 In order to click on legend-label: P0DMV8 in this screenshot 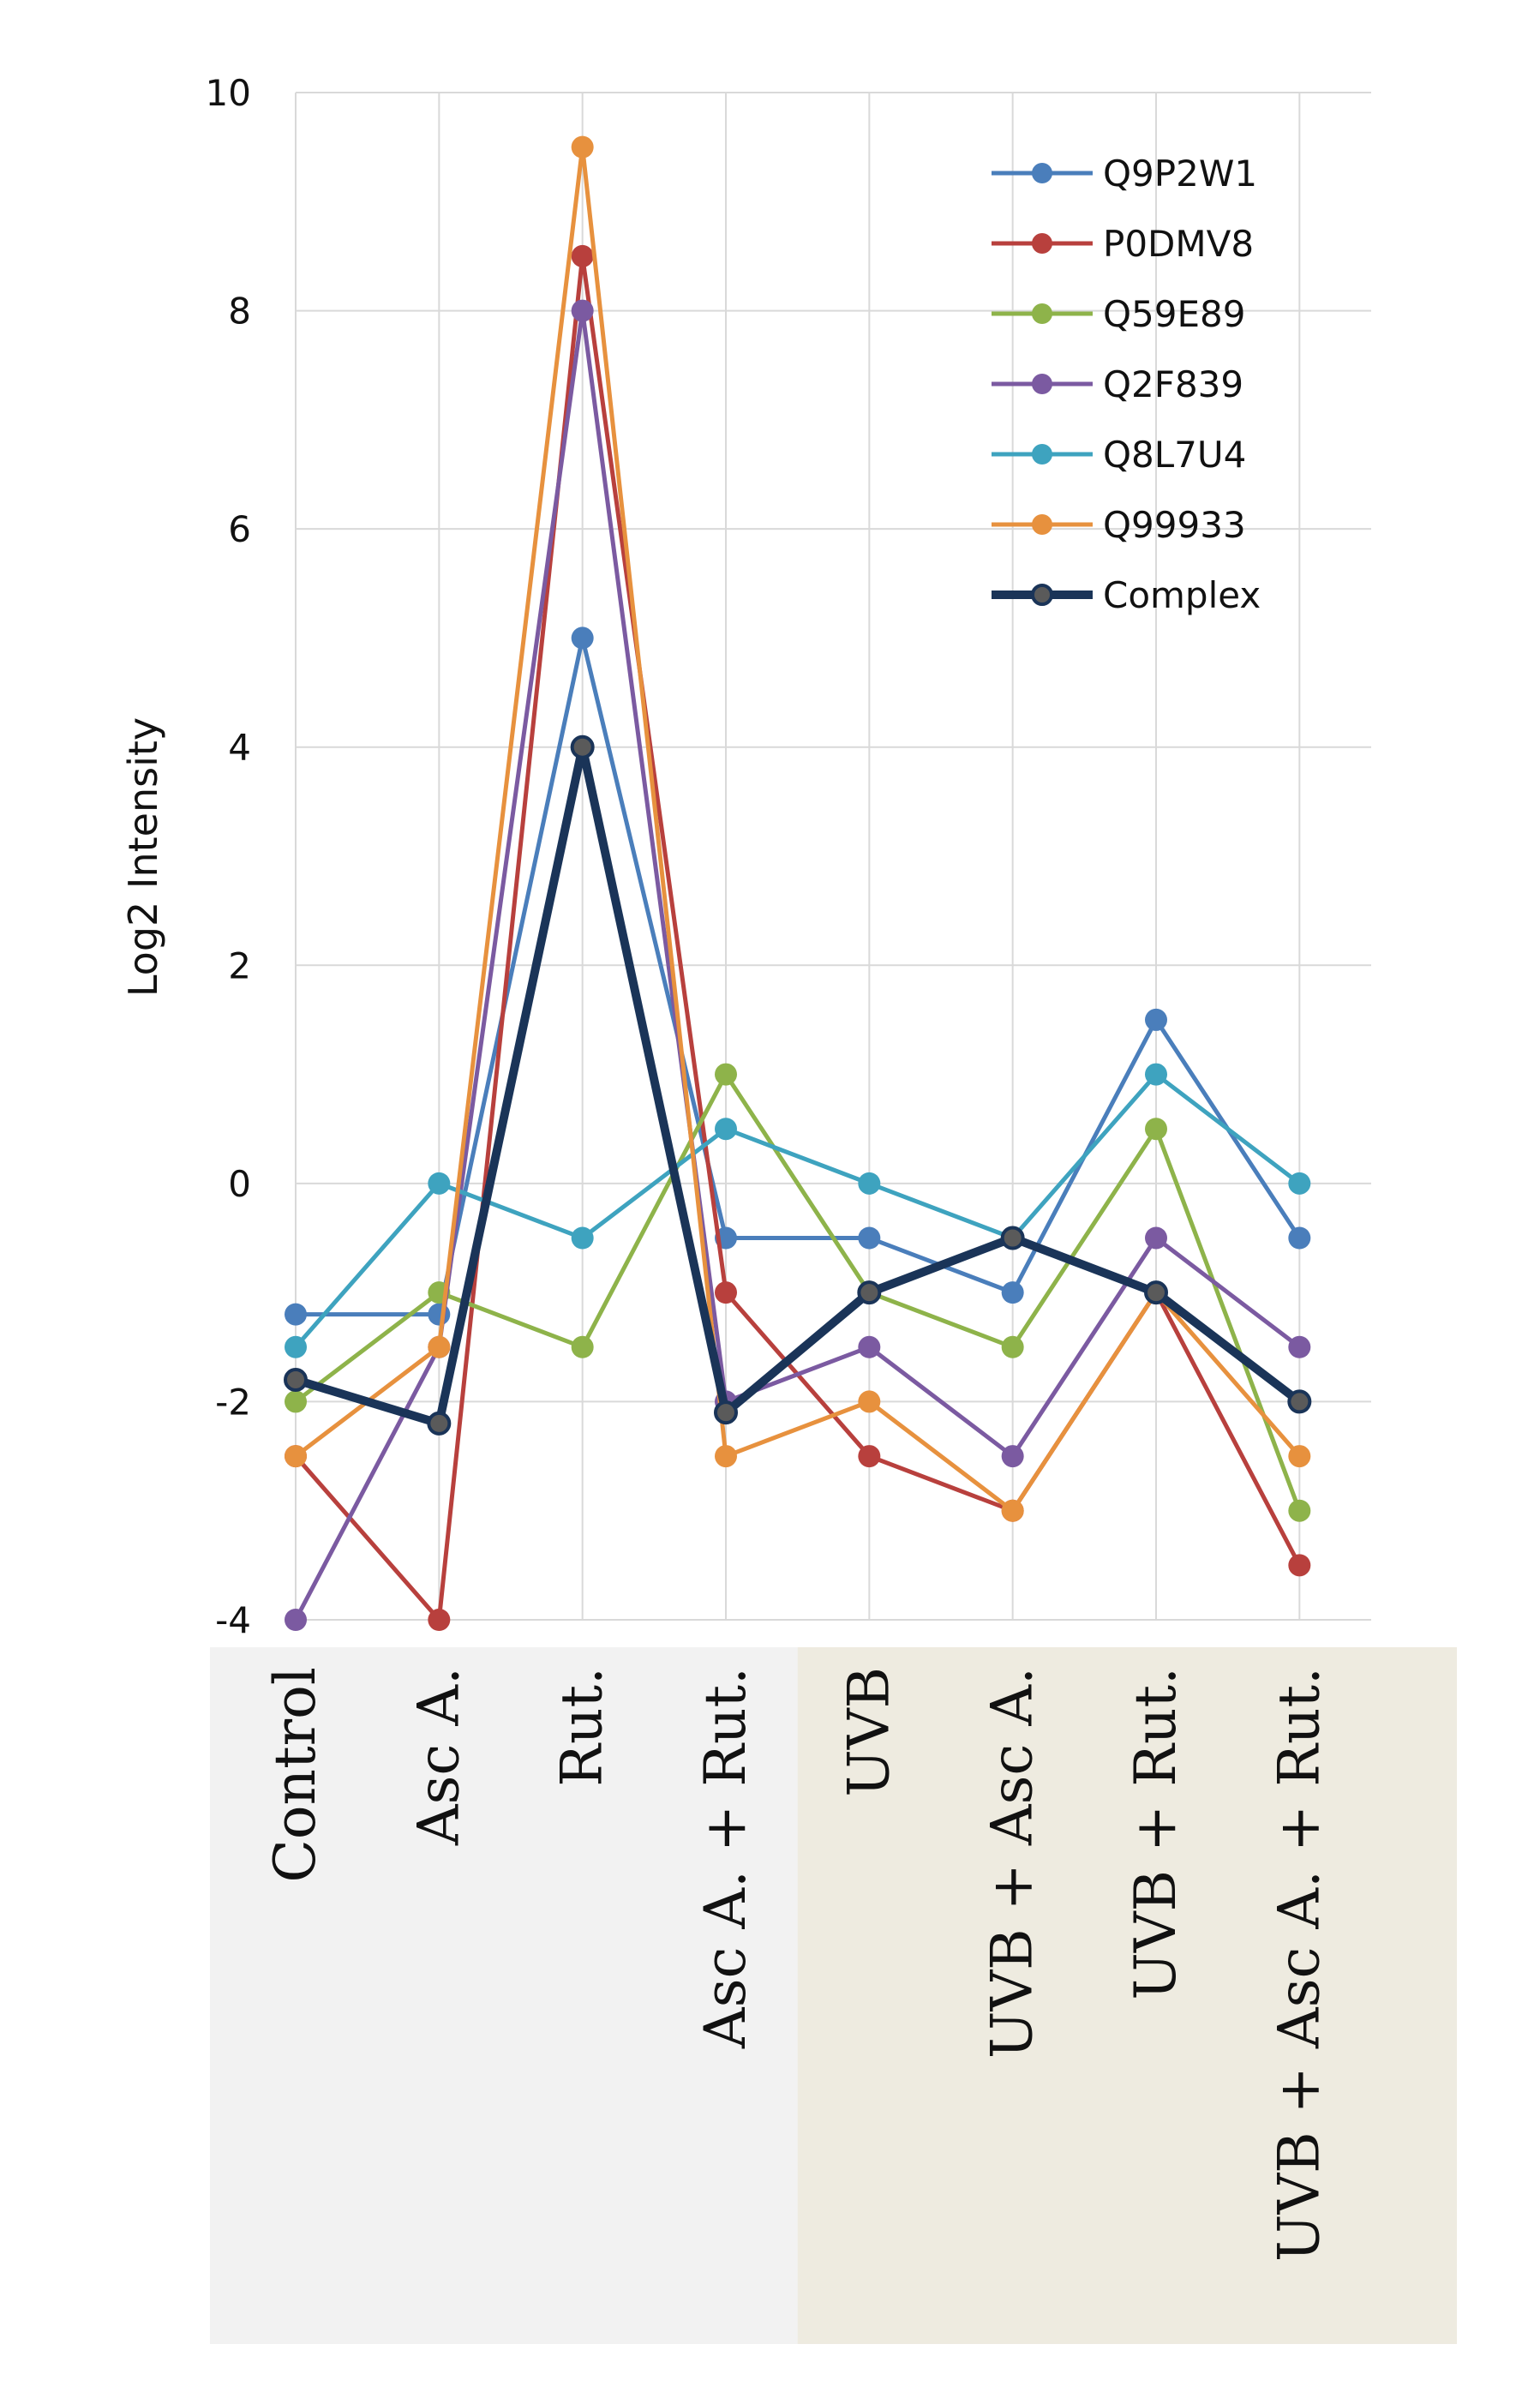, I will do `click(1178, 244)`.